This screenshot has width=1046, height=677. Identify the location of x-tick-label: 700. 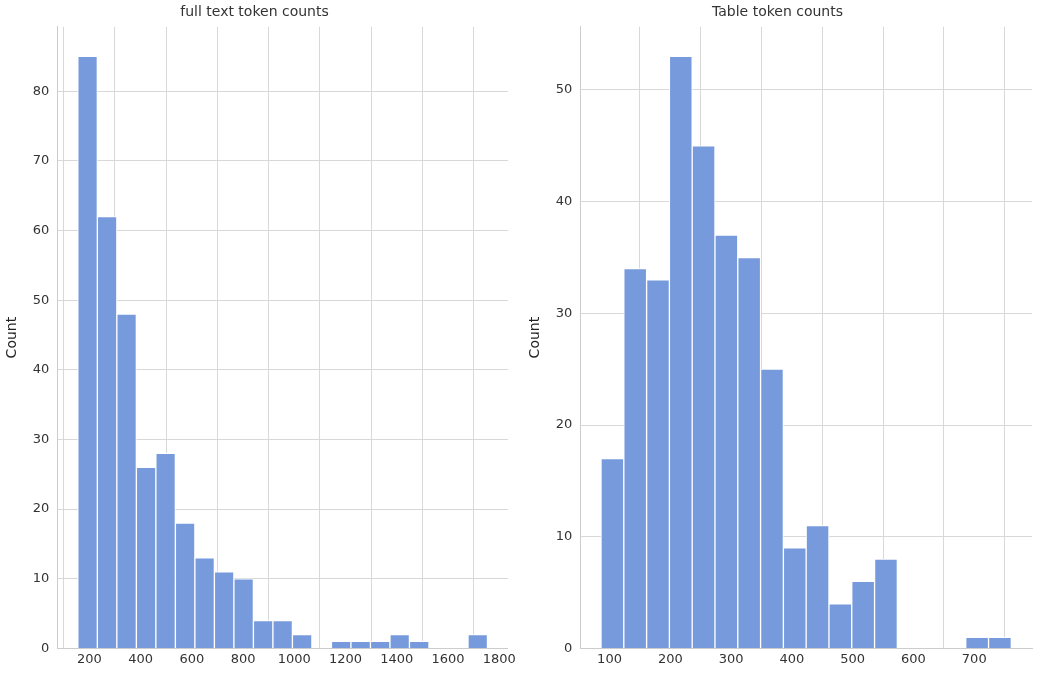
(974, 658).